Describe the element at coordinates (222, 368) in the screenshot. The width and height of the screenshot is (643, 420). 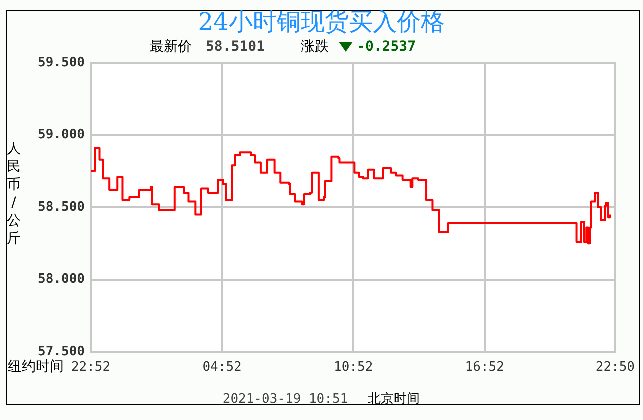
I see `x-tick-label: 04:52` at that location.